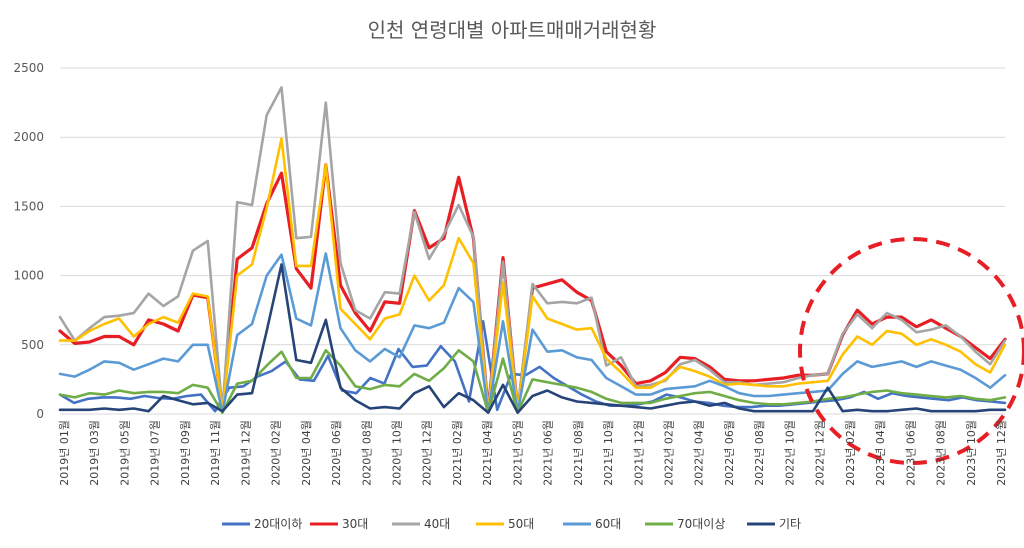  Describe the element at coordinates (437, 524) in the screenshot. I see `legend-label: 40대` at that location.